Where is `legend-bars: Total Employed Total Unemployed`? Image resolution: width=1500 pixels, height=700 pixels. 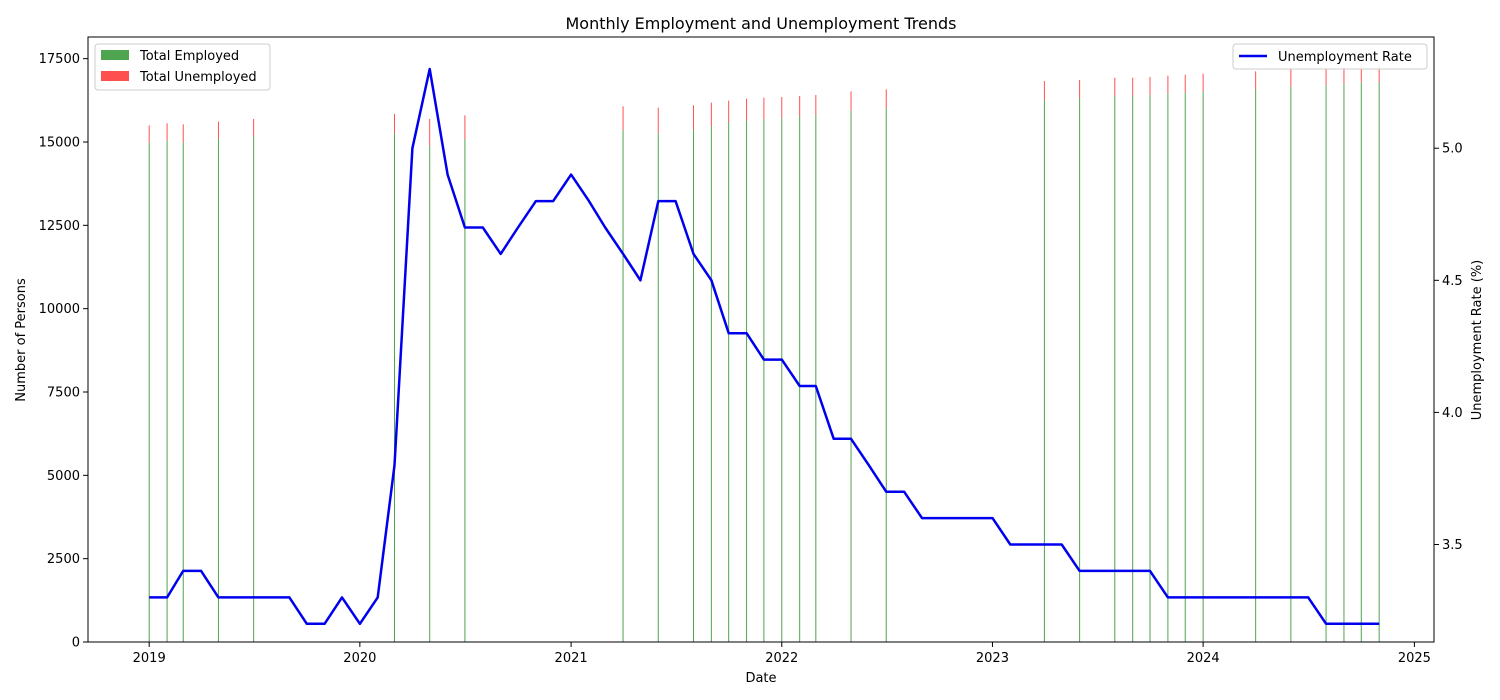 legend-bars: Total Employed Total Unemployed is located at coordinates (182, 67).